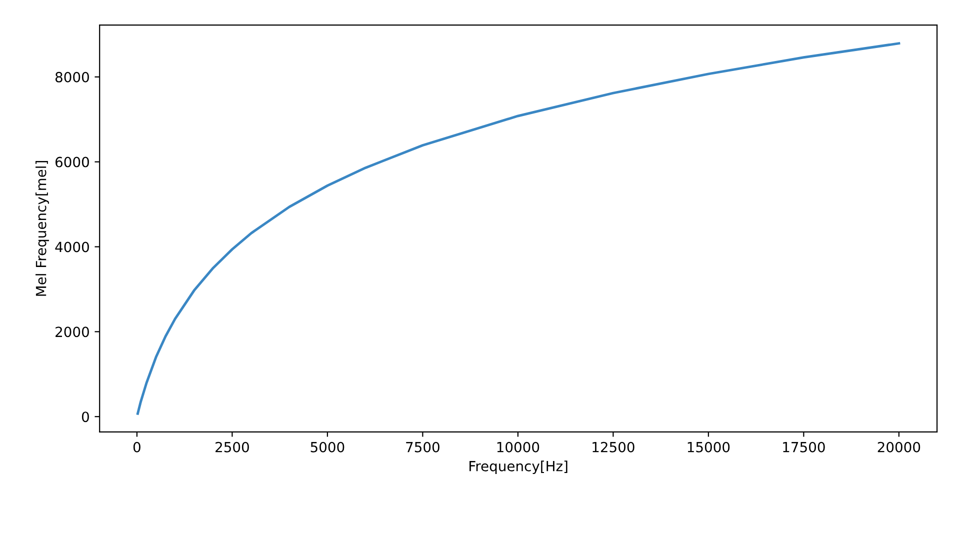  I want to click on x-axis-title: Frequency[Hz], so click(519, 467).